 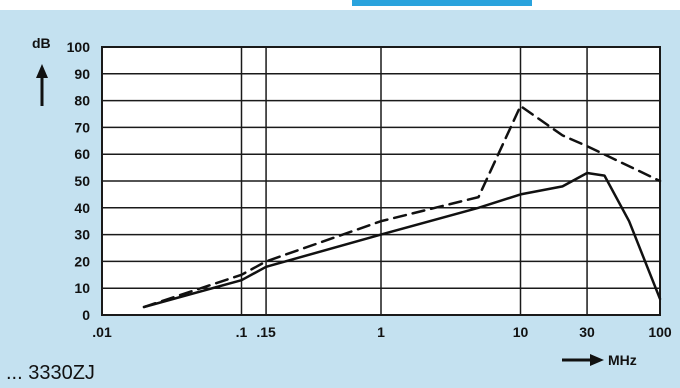 What do you see at coordinates (660, 332) in the screenshot?
I see `x-tick-label: 100` at bounding box center [660, 332].